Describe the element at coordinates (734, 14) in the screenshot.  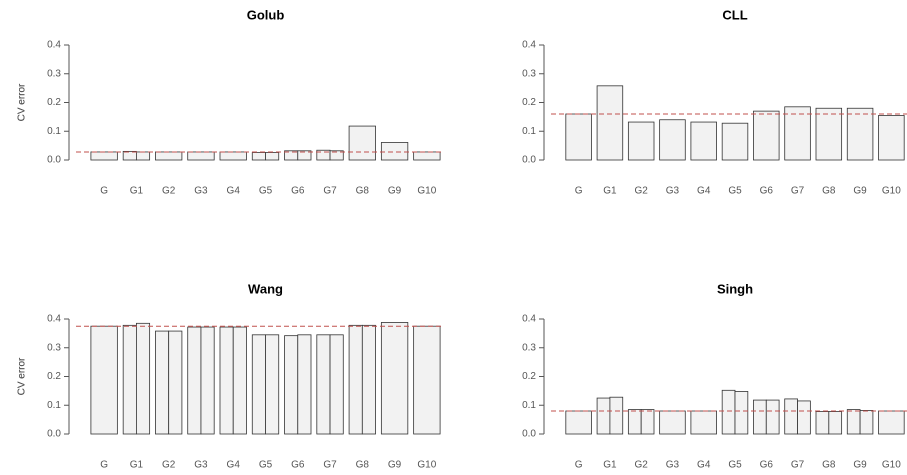
I see `chart-title: CLL` at that location.